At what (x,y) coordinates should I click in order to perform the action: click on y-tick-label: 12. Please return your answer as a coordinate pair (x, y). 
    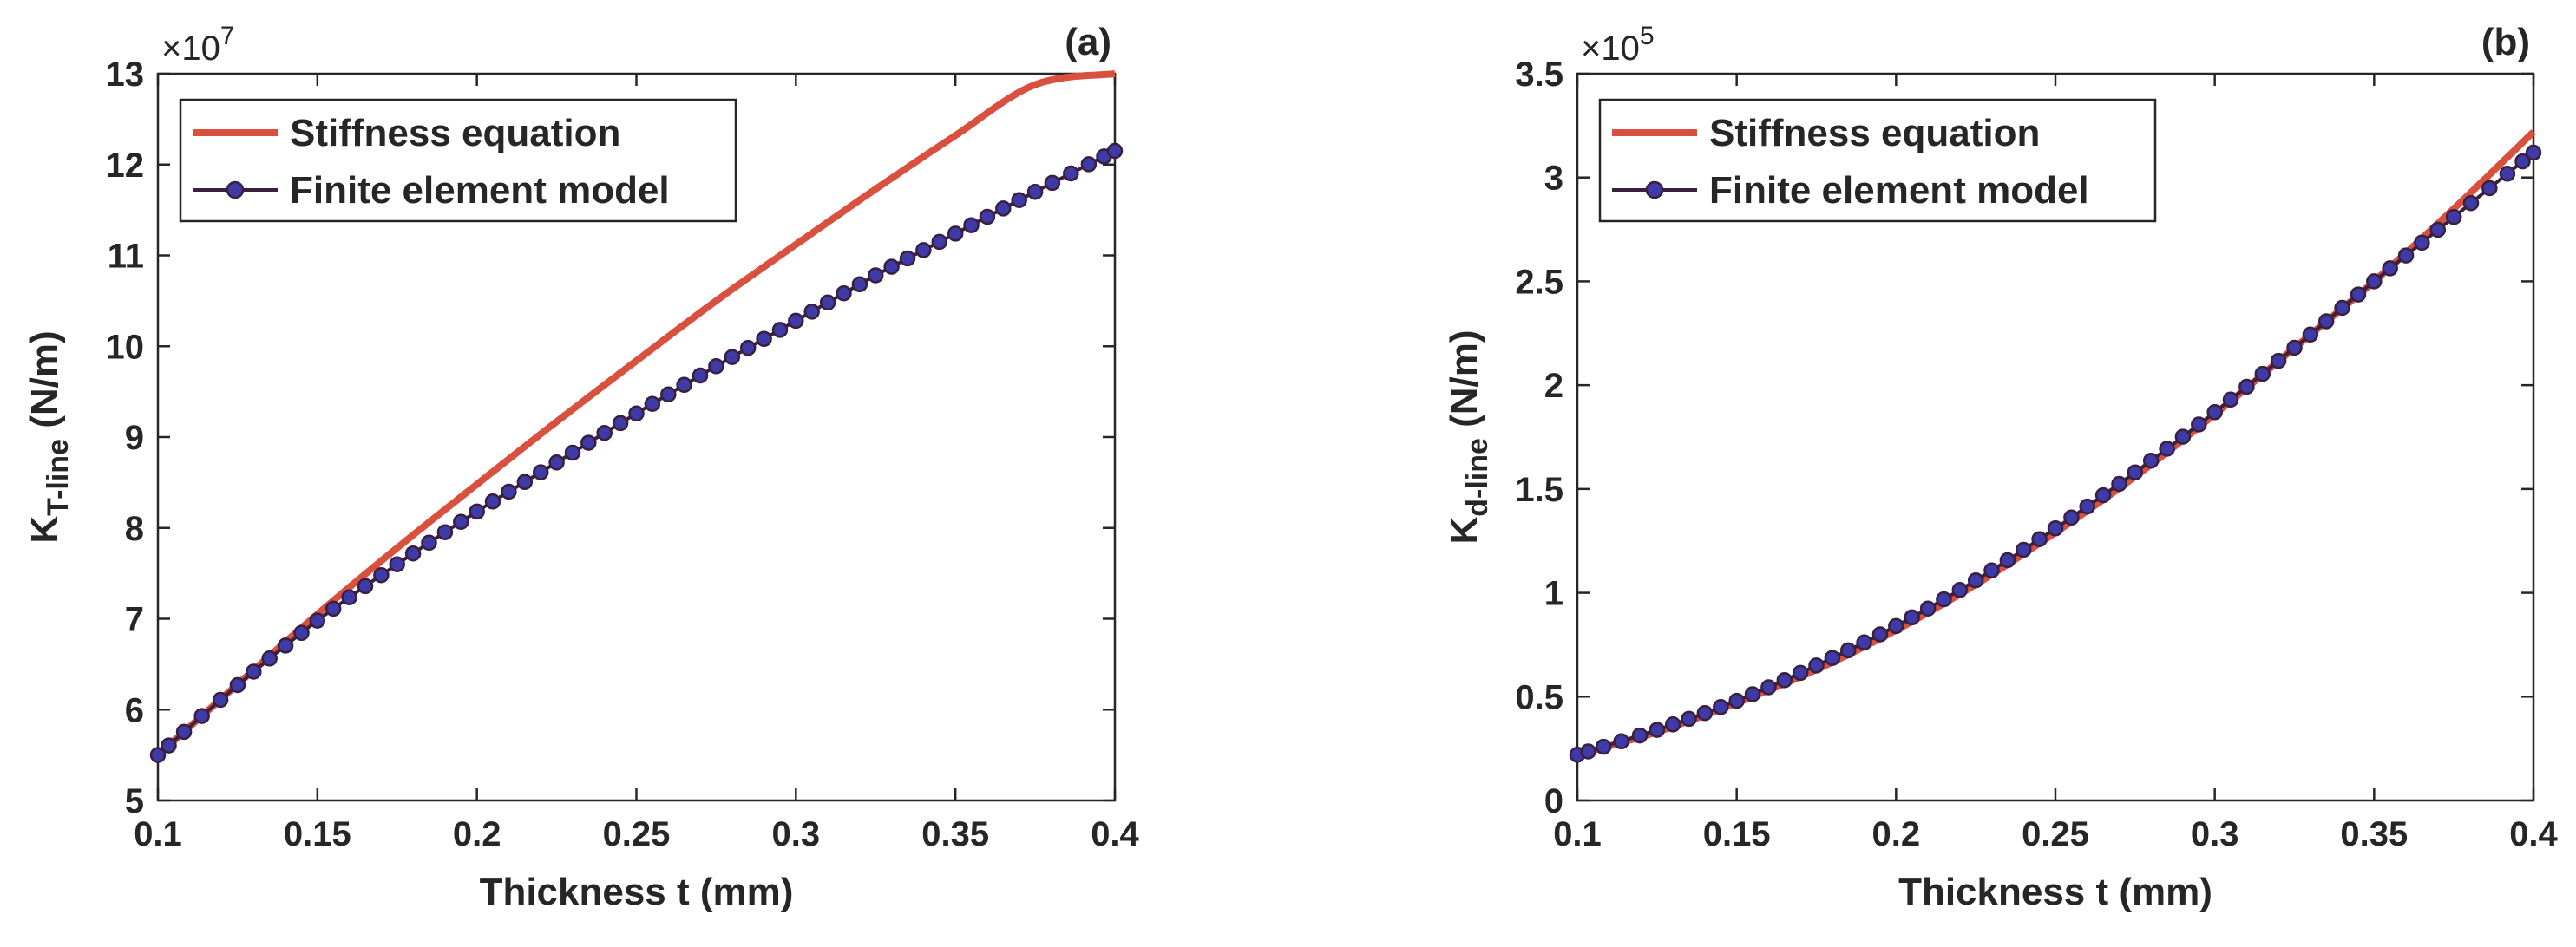
    Looking at the image, I should click on (125, 166).